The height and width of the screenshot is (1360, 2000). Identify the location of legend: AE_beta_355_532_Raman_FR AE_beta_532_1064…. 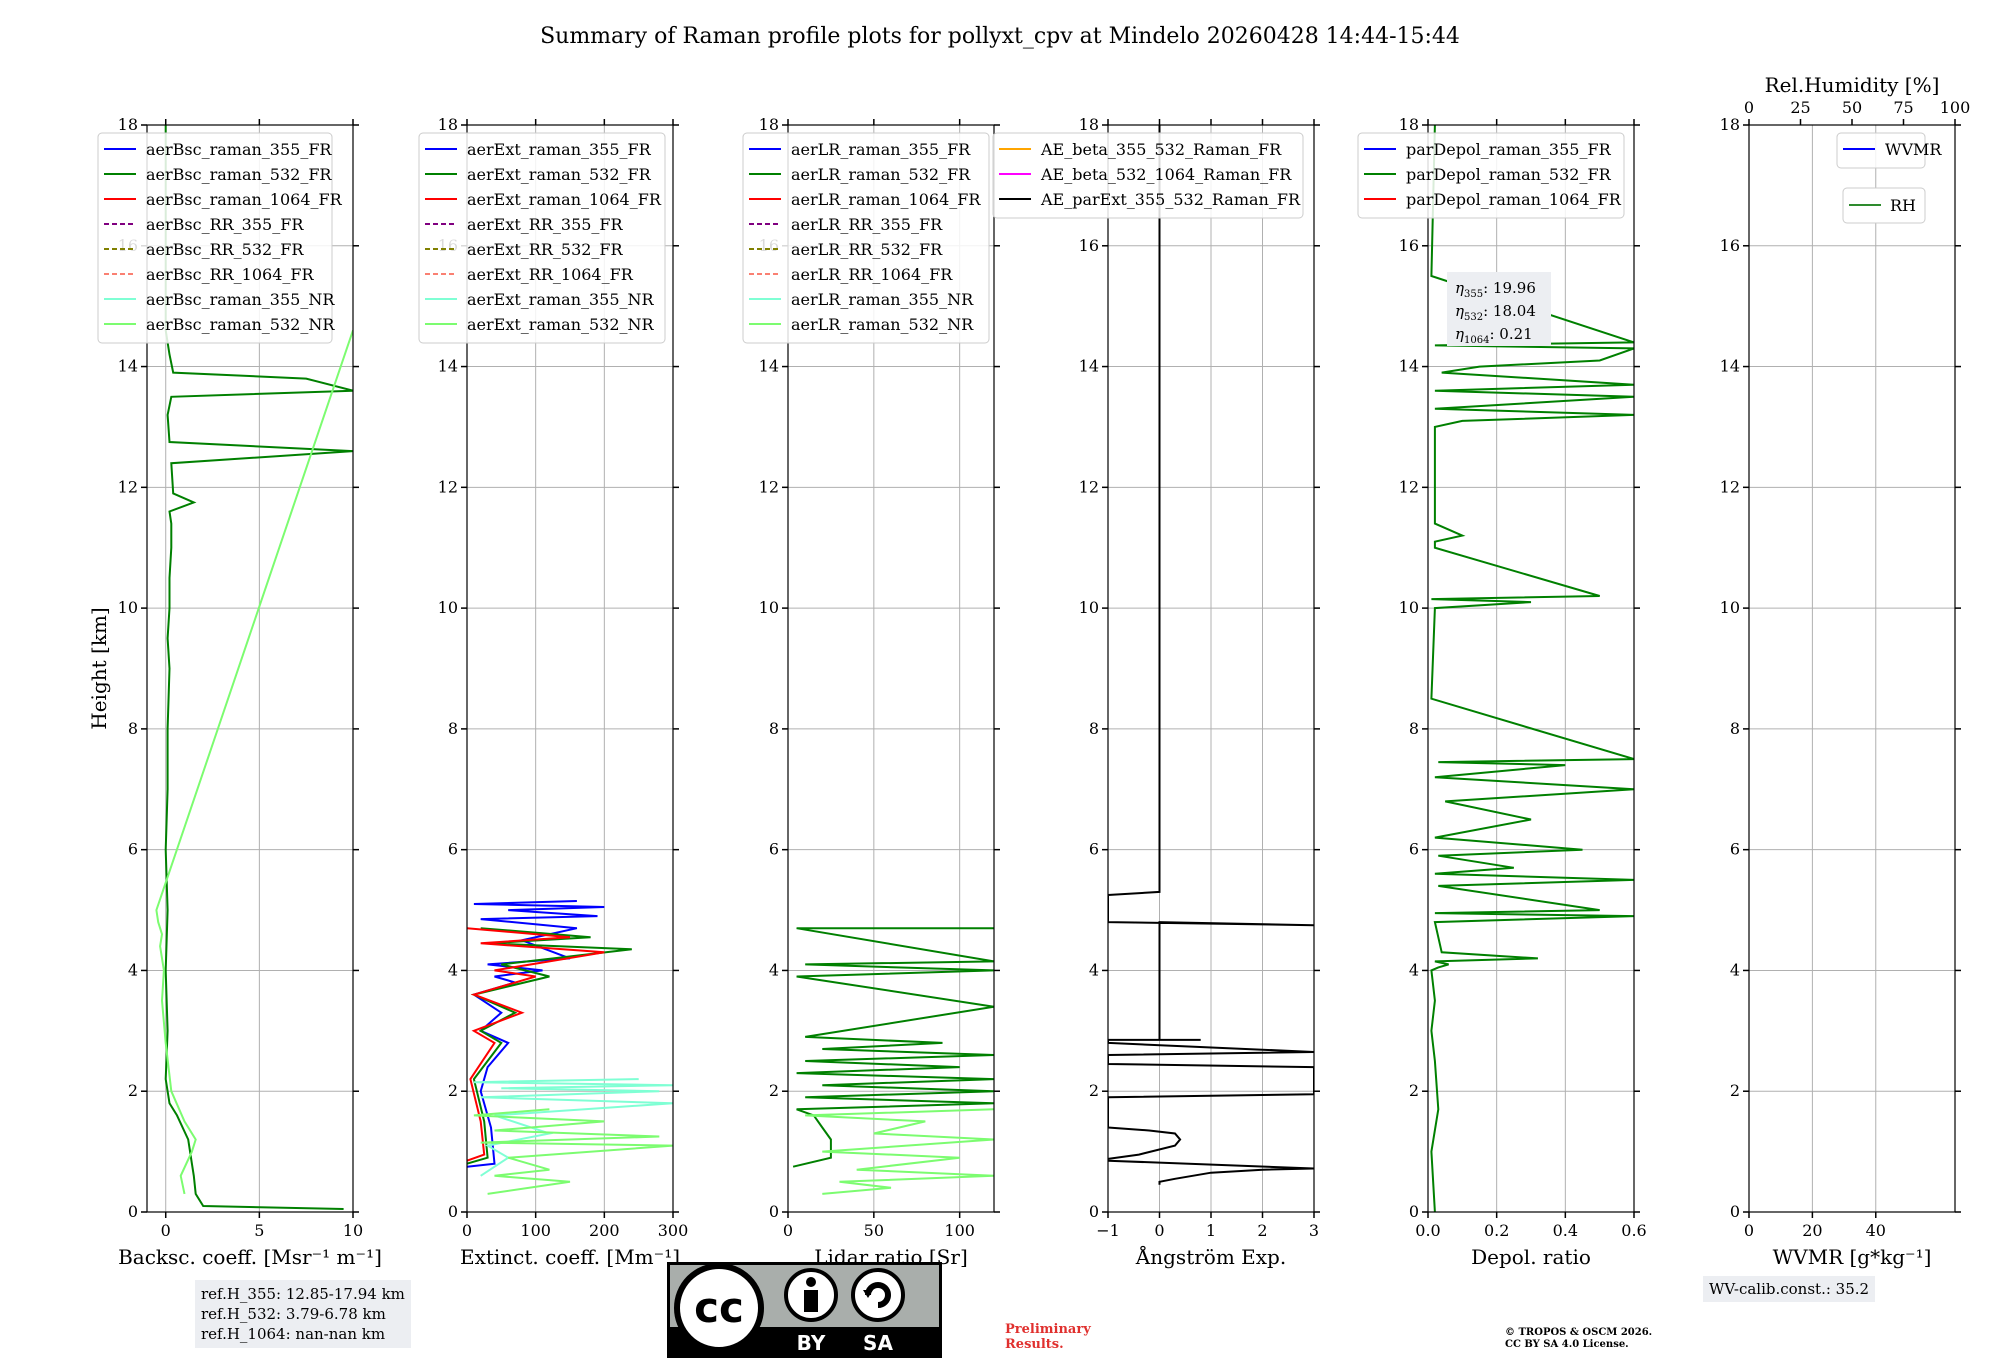
(1148, 175).